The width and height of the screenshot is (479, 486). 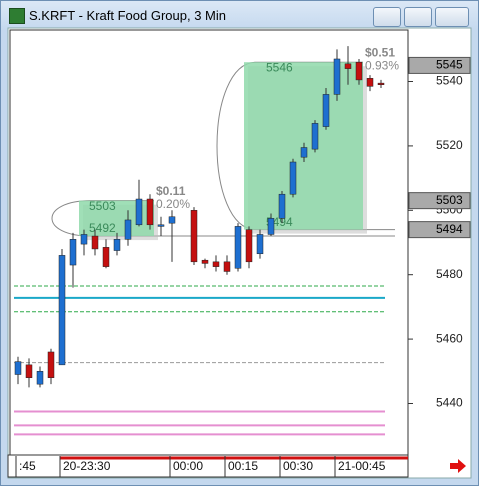 I want to click on zone-bracket, so click(x=305, y=146).